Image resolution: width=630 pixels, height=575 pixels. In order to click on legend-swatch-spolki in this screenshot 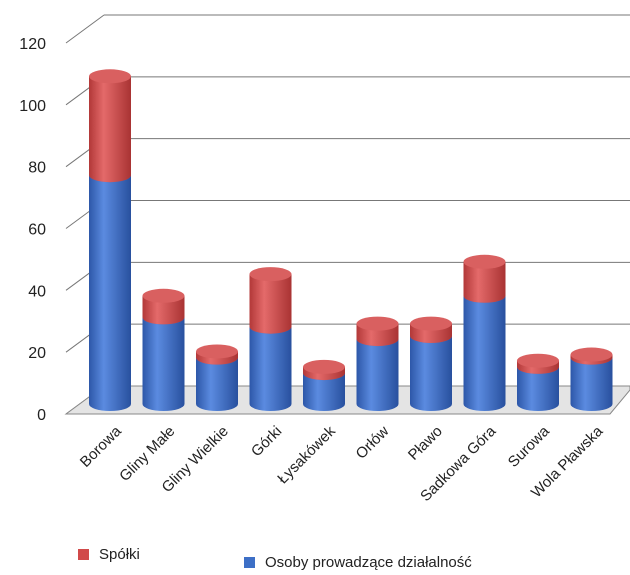, I will do `click(83, 554)`.